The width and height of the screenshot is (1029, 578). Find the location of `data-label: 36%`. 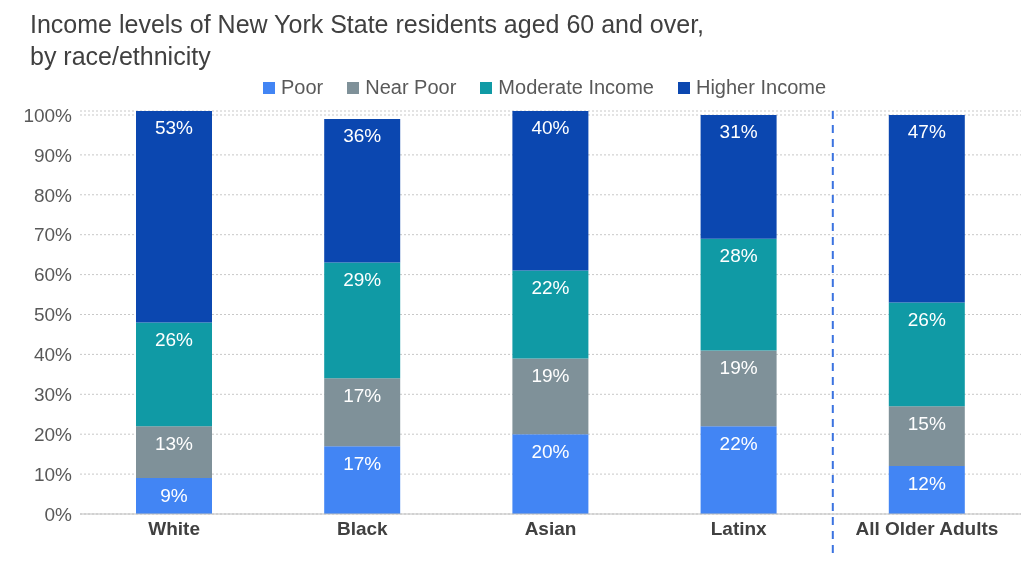

data-label: 36% is located at coordinates (362, 136).